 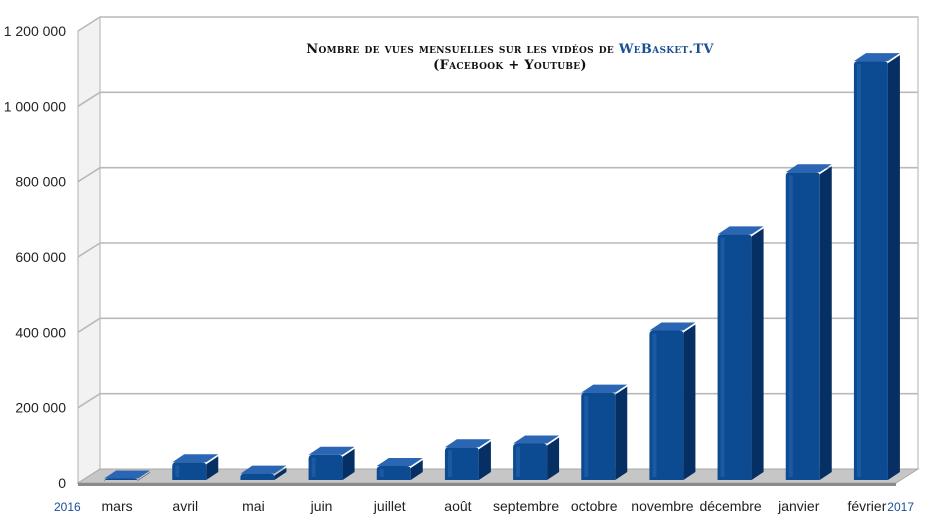 I want to click on x-tick-label: juillet, so click(x=389, y=506).